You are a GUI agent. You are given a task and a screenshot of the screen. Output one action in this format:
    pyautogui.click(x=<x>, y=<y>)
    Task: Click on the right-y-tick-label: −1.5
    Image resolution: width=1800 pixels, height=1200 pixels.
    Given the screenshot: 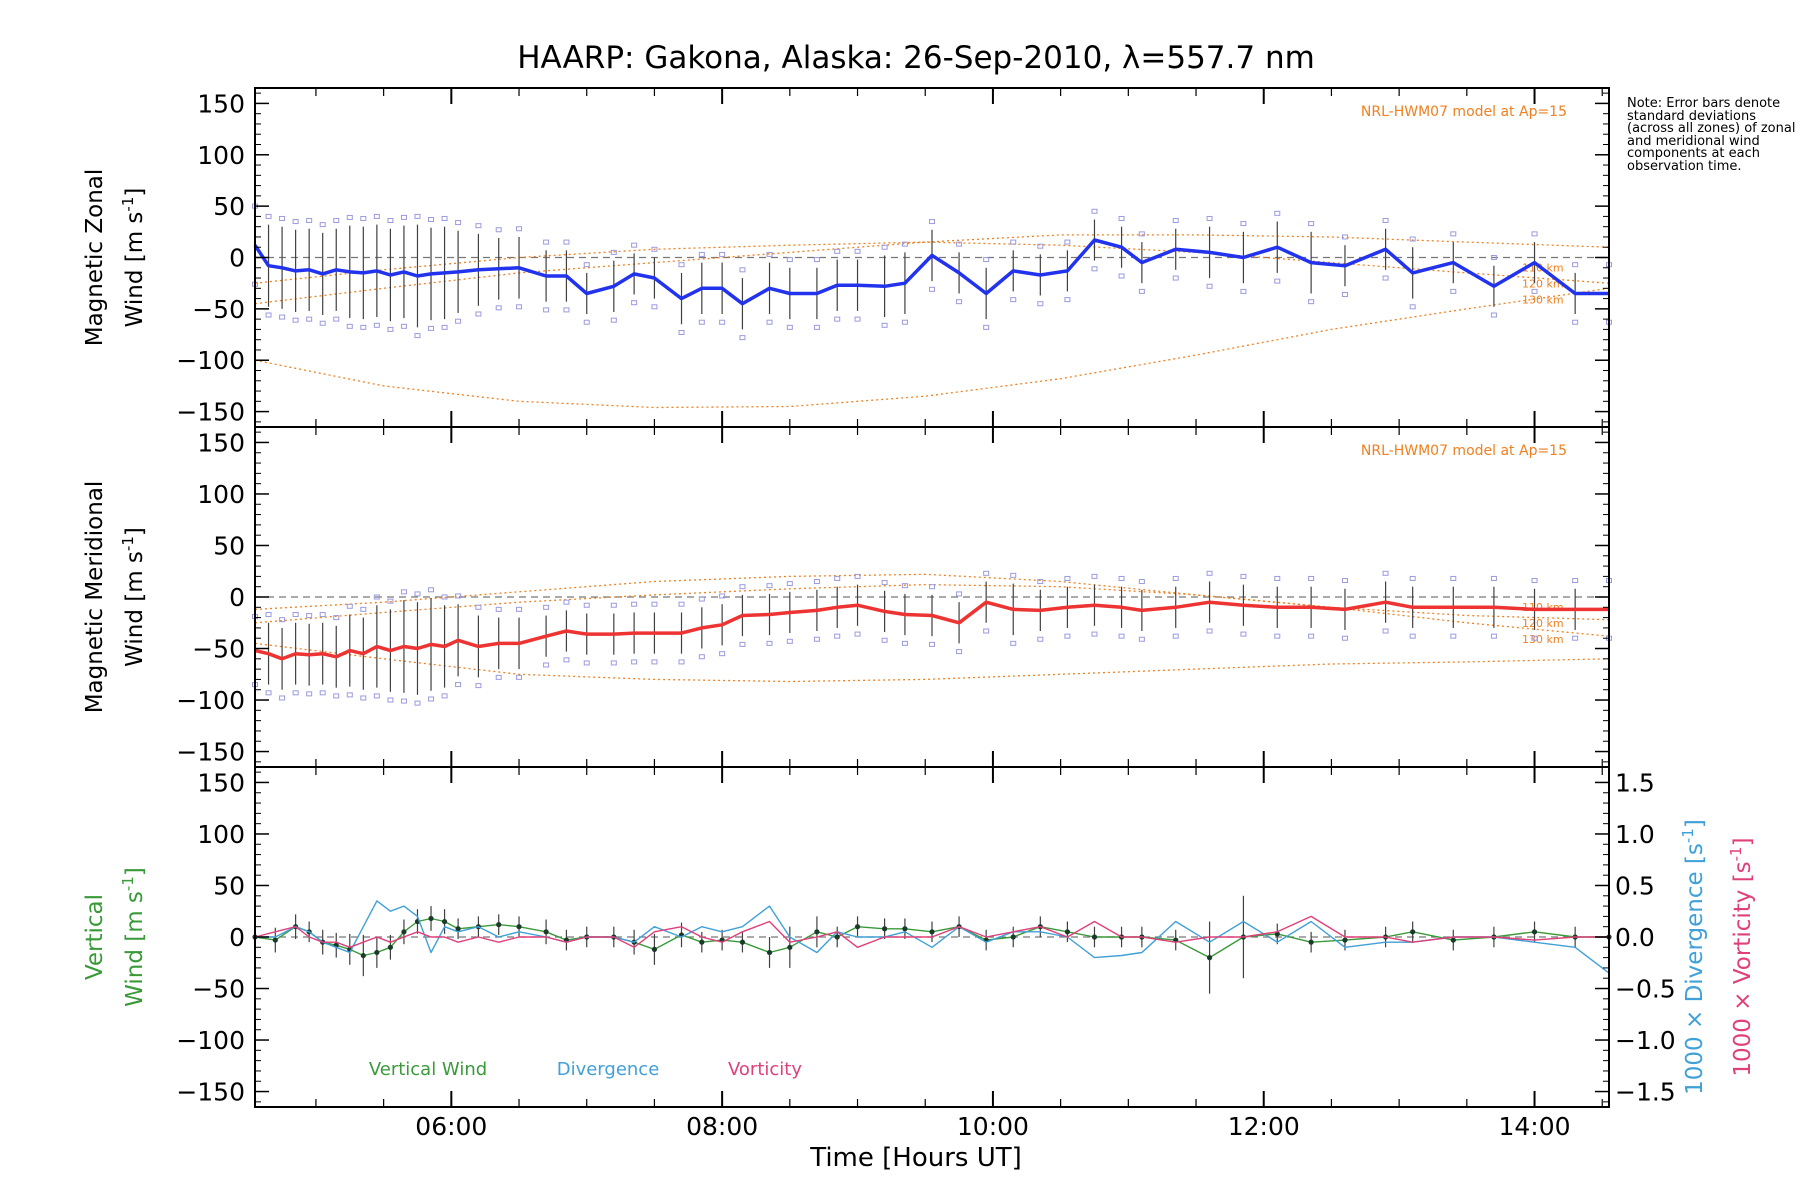 What is the action you would take?
    pyautogui.click(x=1645, y=1092)
    